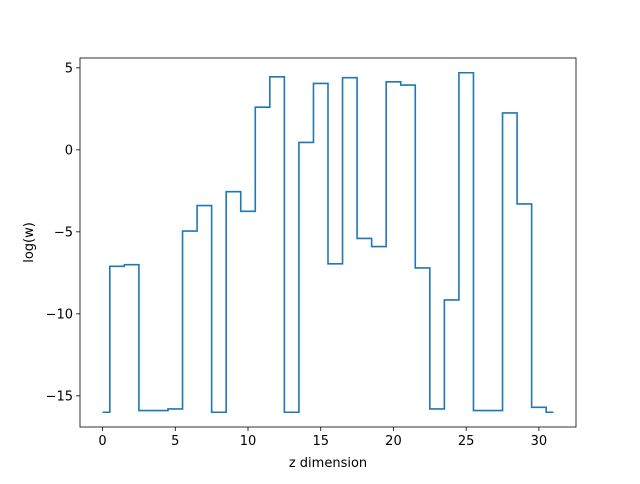 Image resolution: width=640 pixels, height=484 pixels. Describe the element at coordinates (248, 441) in the screenshot. I see `x-tick-label: 10` at that location.